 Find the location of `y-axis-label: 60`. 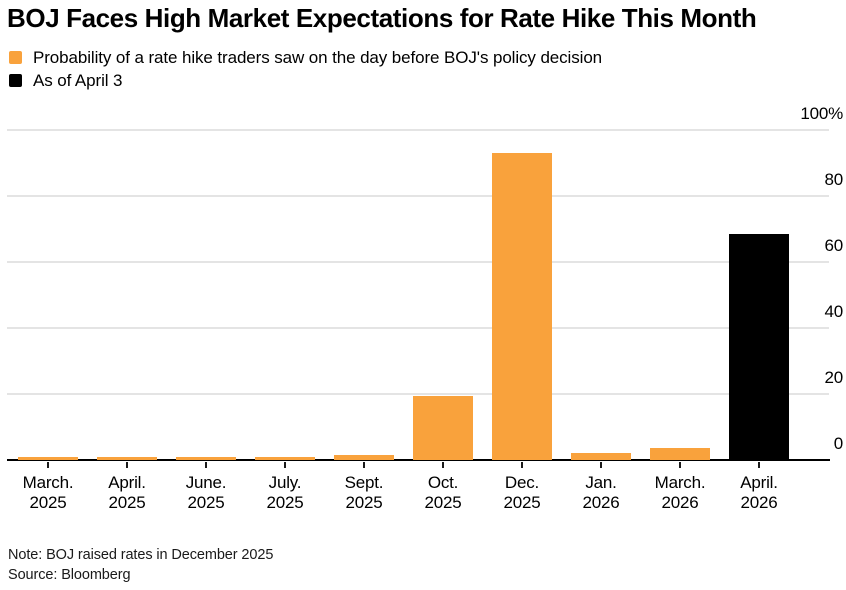

y-axis-label: 60 is located at coordinates (833, 245).